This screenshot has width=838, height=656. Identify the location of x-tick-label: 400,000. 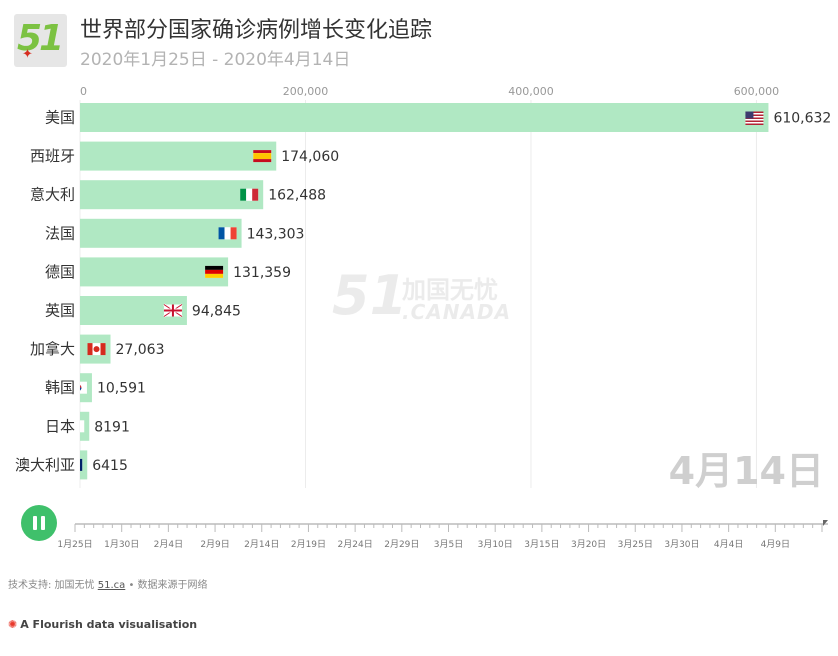
(531, 91).